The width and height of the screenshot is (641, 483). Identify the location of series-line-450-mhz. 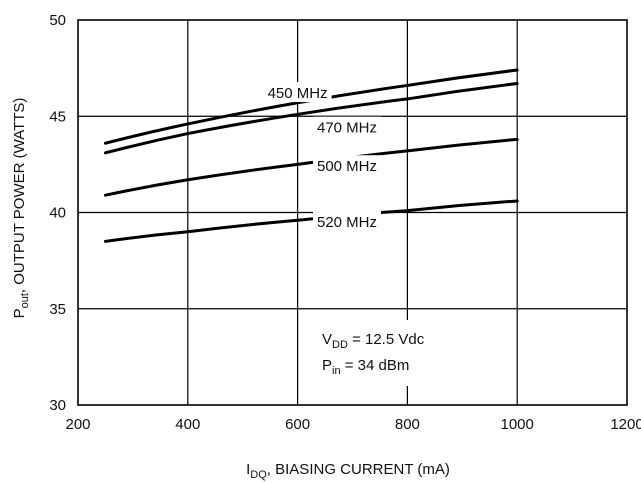
(311, 106).